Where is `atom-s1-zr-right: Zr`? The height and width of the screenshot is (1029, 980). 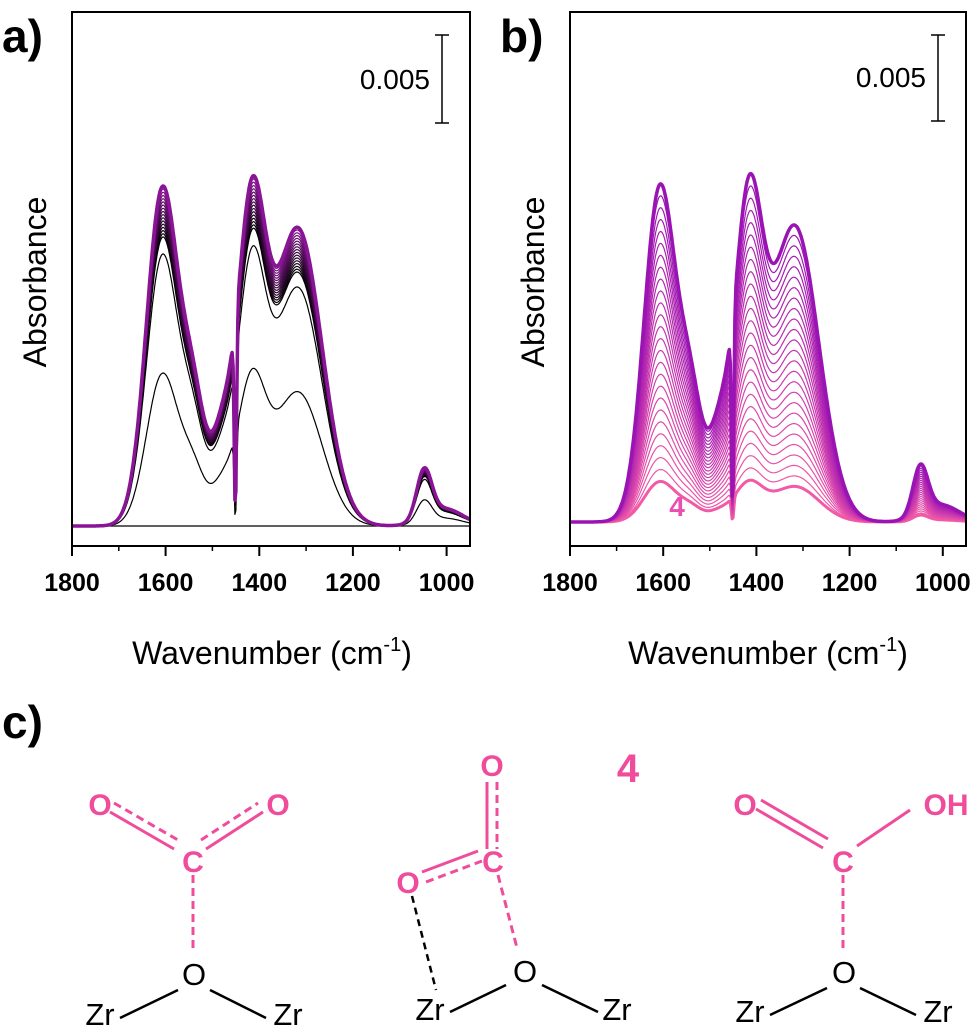
atom-s1-zr-right: Zr is located at coordinates (287, 1013).